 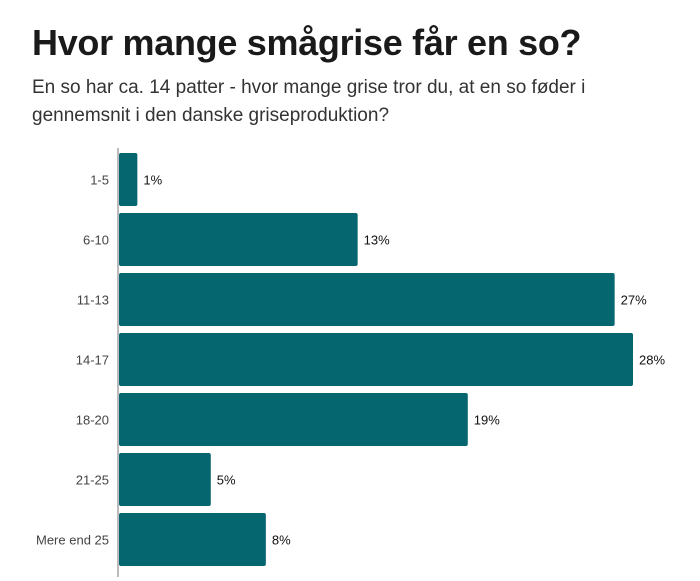 I want to click on category-label: 21-25, so click(x=92, y=480).